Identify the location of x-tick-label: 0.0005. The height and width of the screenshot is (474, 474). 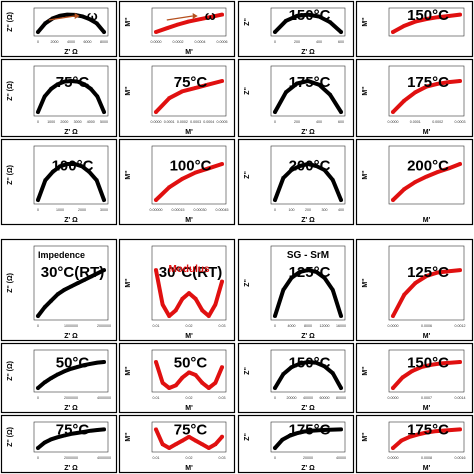
(222, 122).